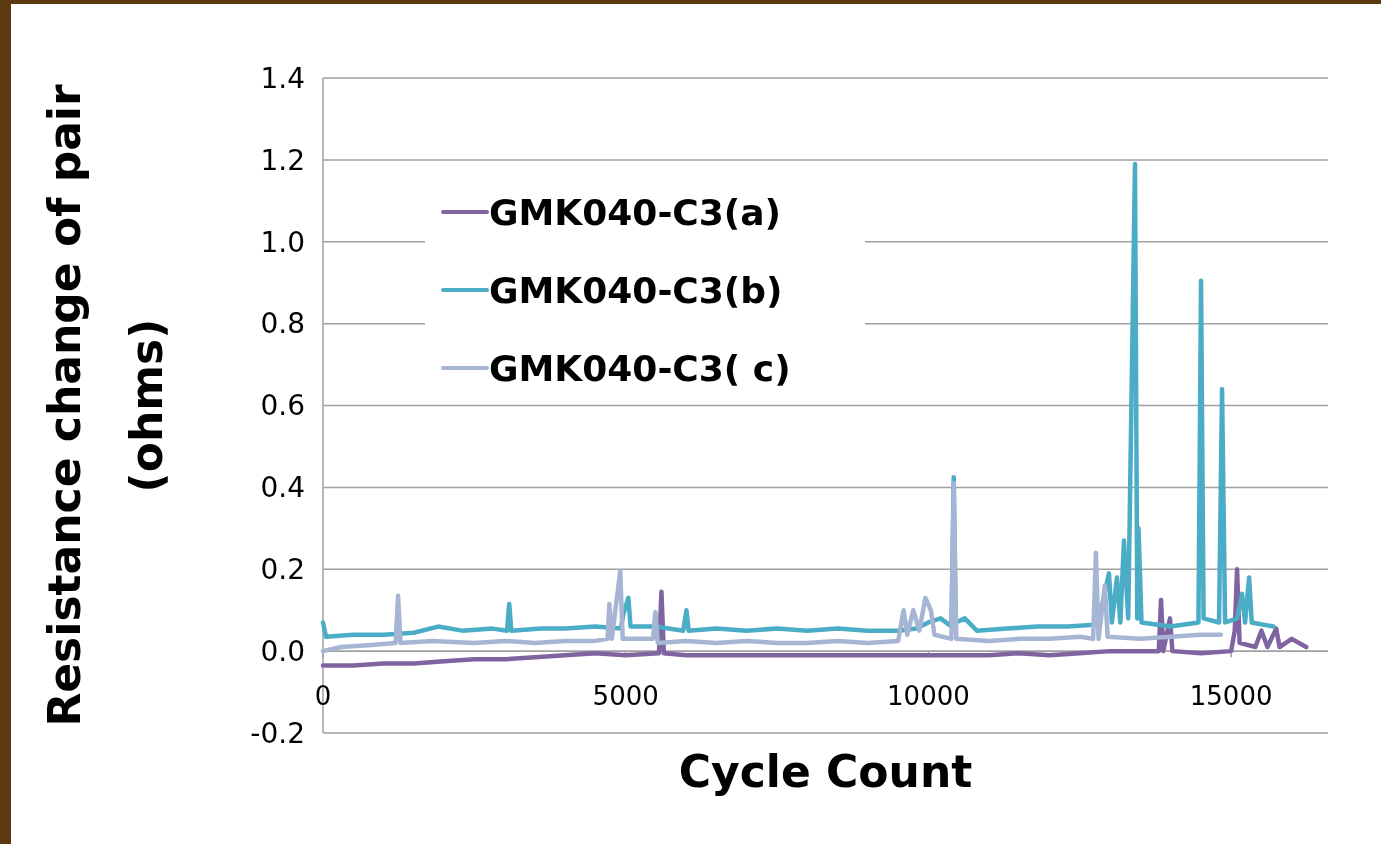 This screenshot has width=1381, height=844. I want to click on y-tick-label: 1.0, so click(282, 242).